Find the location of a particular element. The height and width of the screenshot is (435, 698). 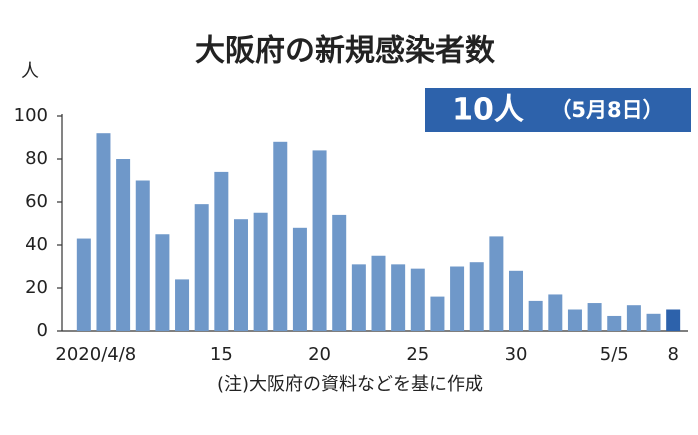

chart-title: 大阪府の新規感染者数 is located at coordinates (345, 51).